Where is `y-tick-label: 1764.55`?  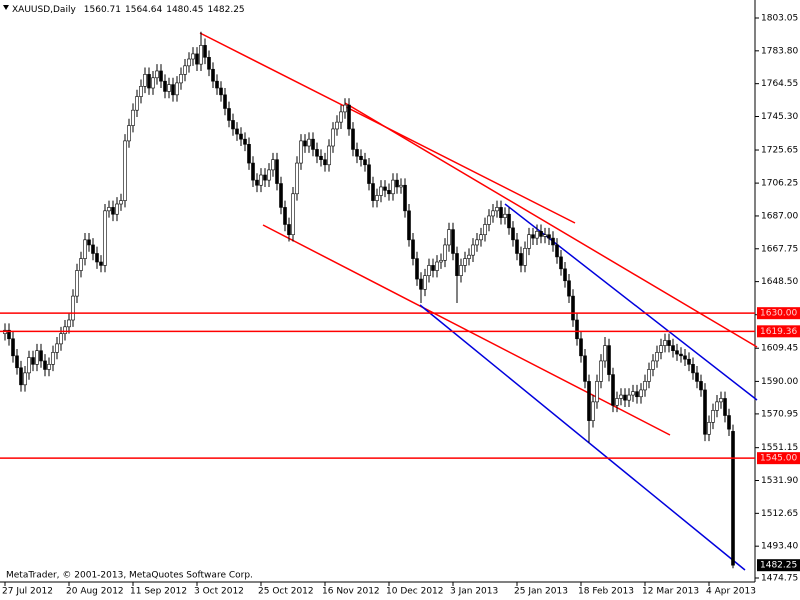 y-tick-label: 1764.55 is located at coordinates (779, 84).